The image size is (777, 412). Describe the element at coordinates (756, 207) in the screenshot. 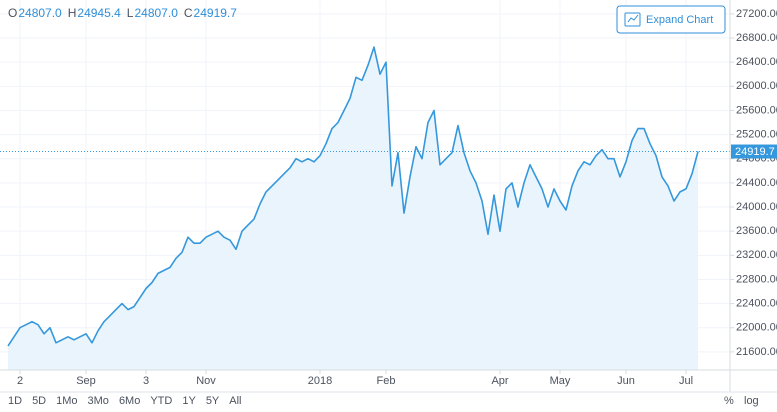

I see `y-tick-label: 24000.00` at that location.